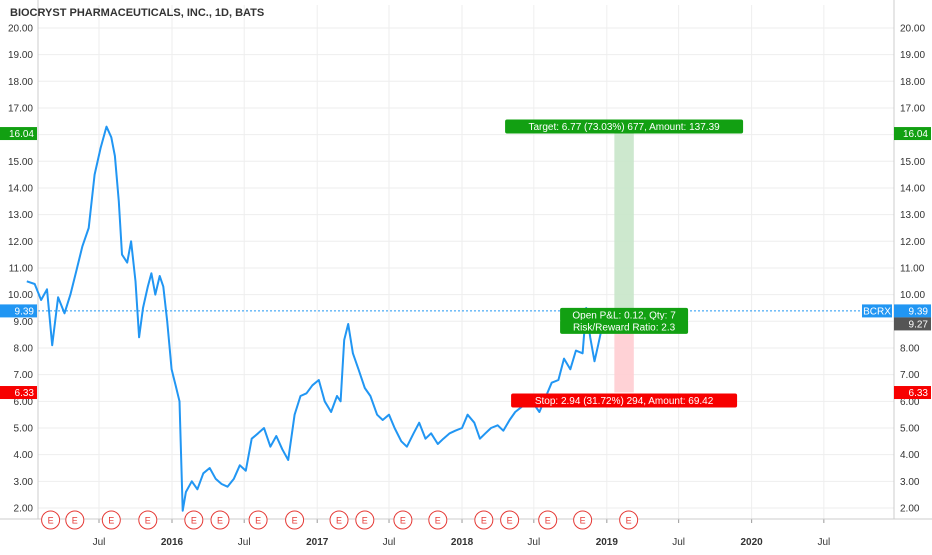 The height and width of the screenshot is (555, 932). What do you see at coordinates (24, 322) in the screenshot?
I see `y-tick-label-left: 9.00` at bounding box center [24, 322].